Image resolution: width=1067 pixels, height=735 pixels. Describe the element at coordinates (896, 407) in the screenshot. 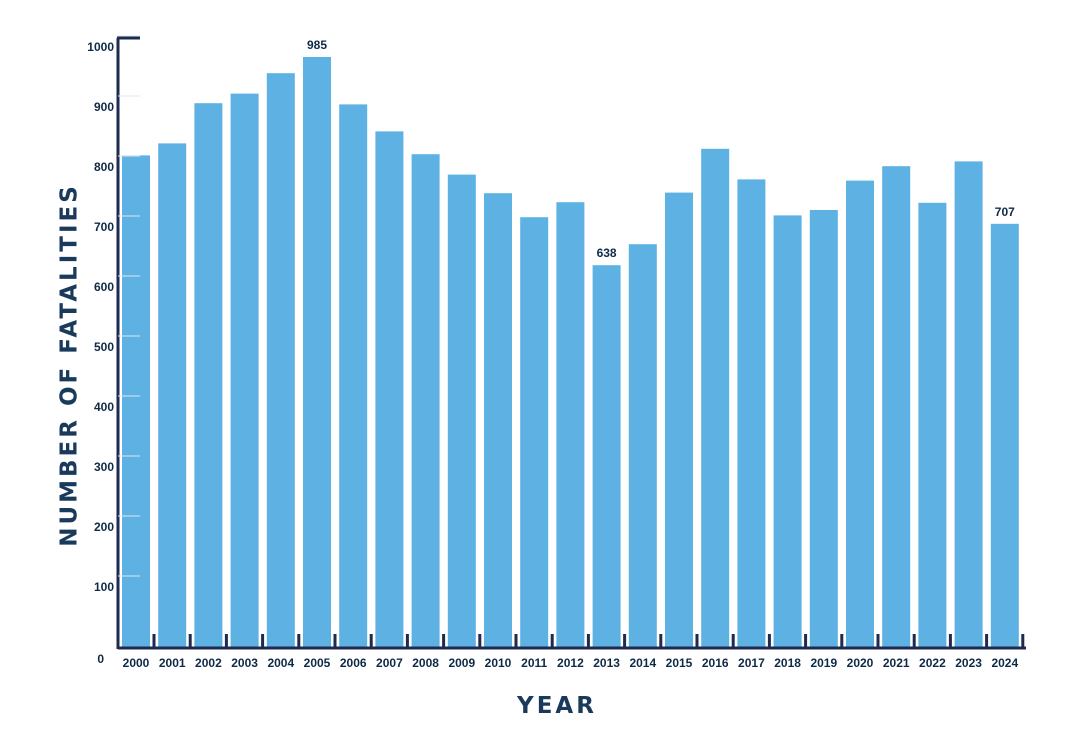

I see `bar-2021` at that location.